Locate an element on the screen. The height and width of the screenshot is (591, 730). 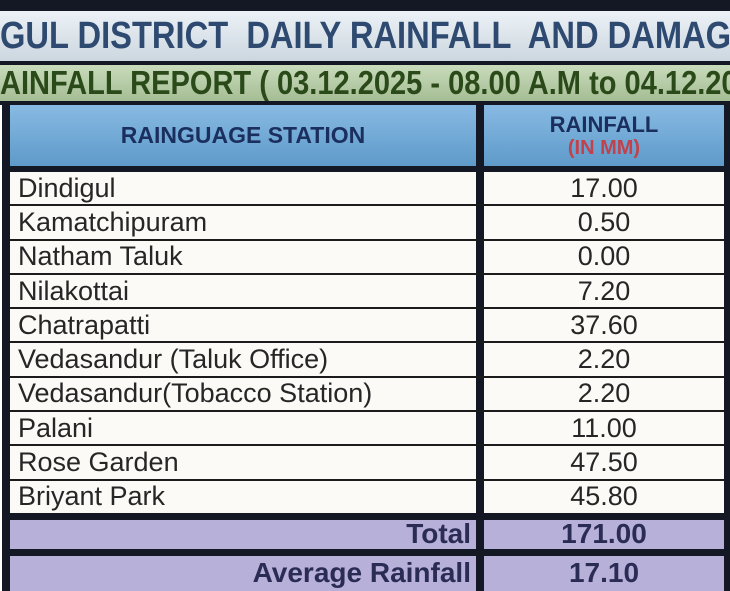
table-row: Palani 11.00 is located at coordinates (367, 429).